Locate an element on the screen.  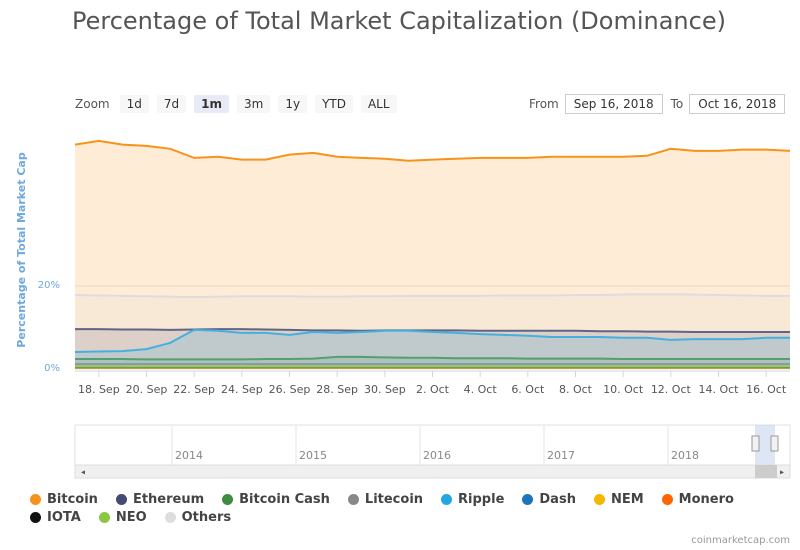
zoom-button: YTD is located at coordinates (334, 104).